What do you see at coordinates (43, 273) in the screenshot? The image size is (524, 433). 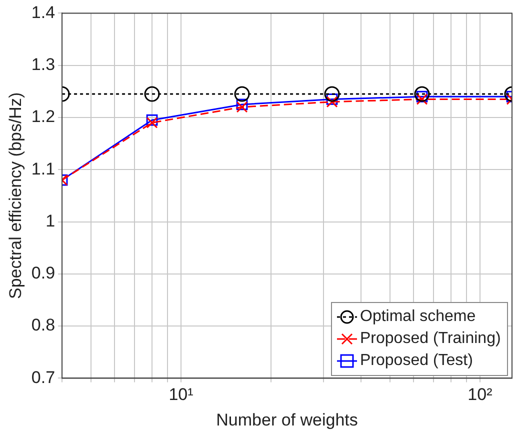 I see `y-tick-label: 0.9` at bounding box center [43, 273].